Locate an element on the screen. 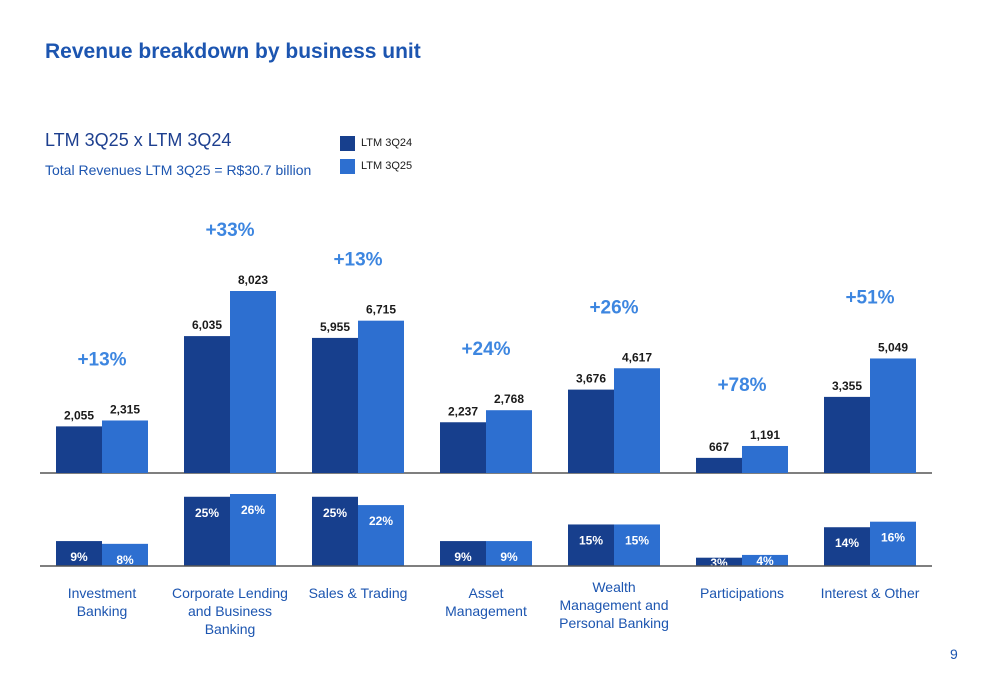  category-label: Investment Banking is located at coordinates (102, 602).